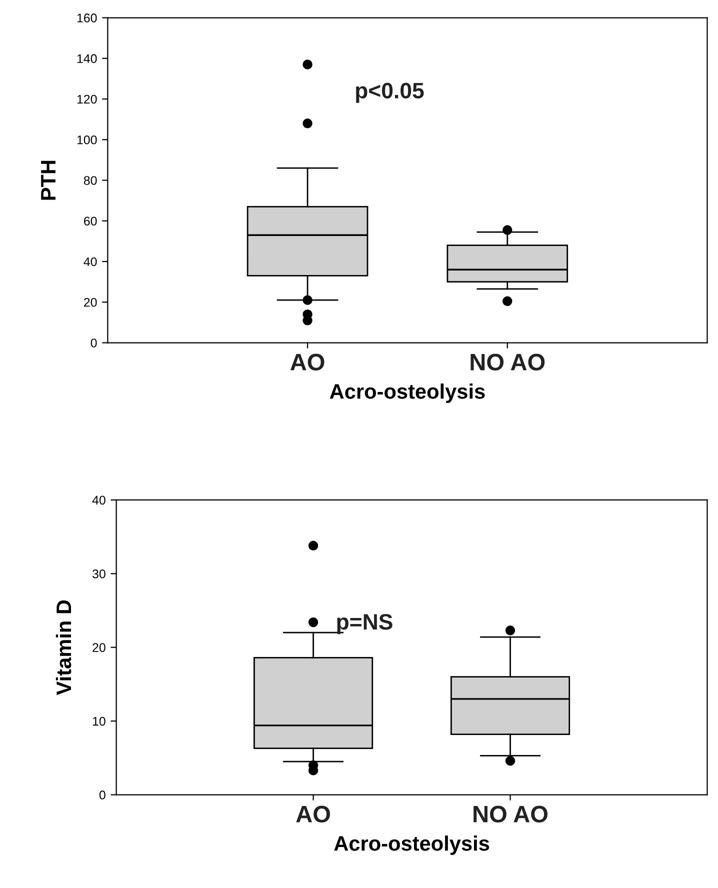  Describe the element at coordinates (48, 180) in the screenshot. I see `y-axis-title: PTH` at that location.